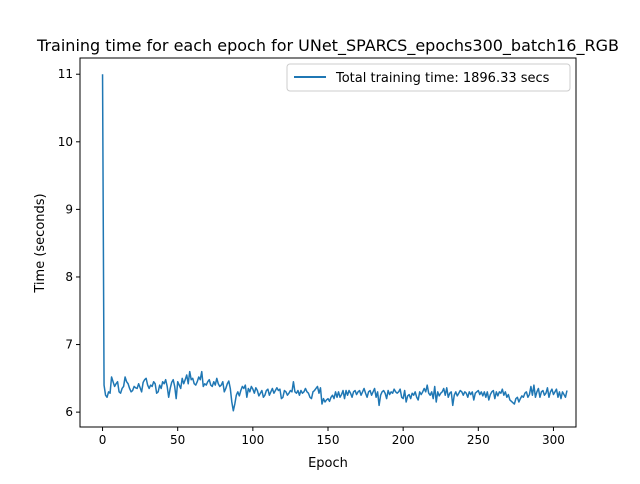 This screenshot has width=640, height=484. Describe the element at coordinates (65, 142) in the screenshot. I see `y-tick-label: 10` at that location.